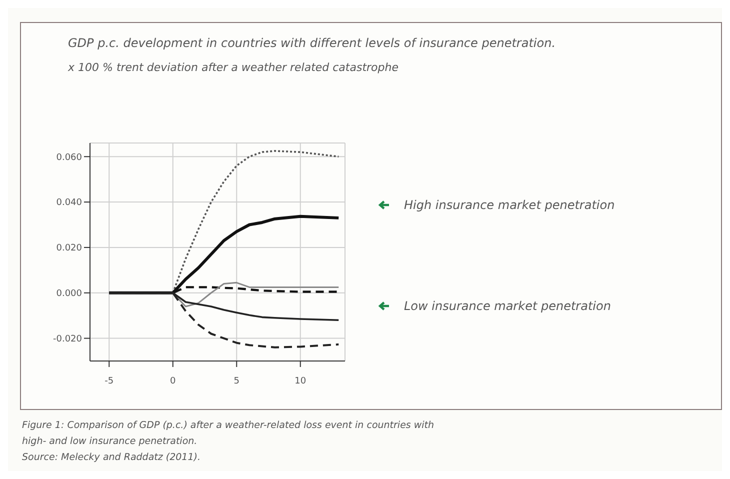 This screenshot has height=479, width=730. Describe the element at coordinates (300, 381) in the screenshot. I see `x-tick-label: 10` at that location.